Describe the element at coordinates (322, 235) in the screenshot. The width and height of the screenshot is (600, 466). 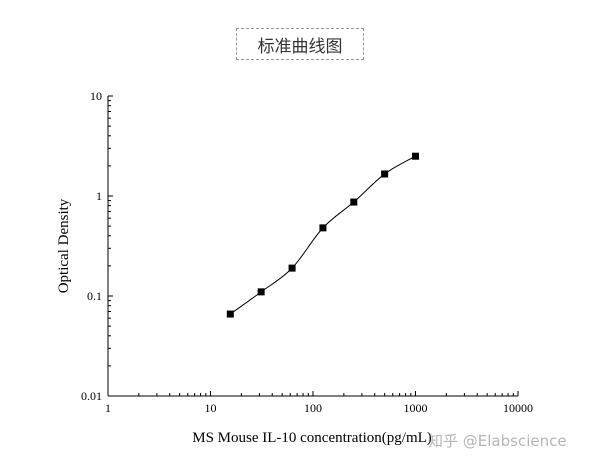
I see `points-layer` at that location.